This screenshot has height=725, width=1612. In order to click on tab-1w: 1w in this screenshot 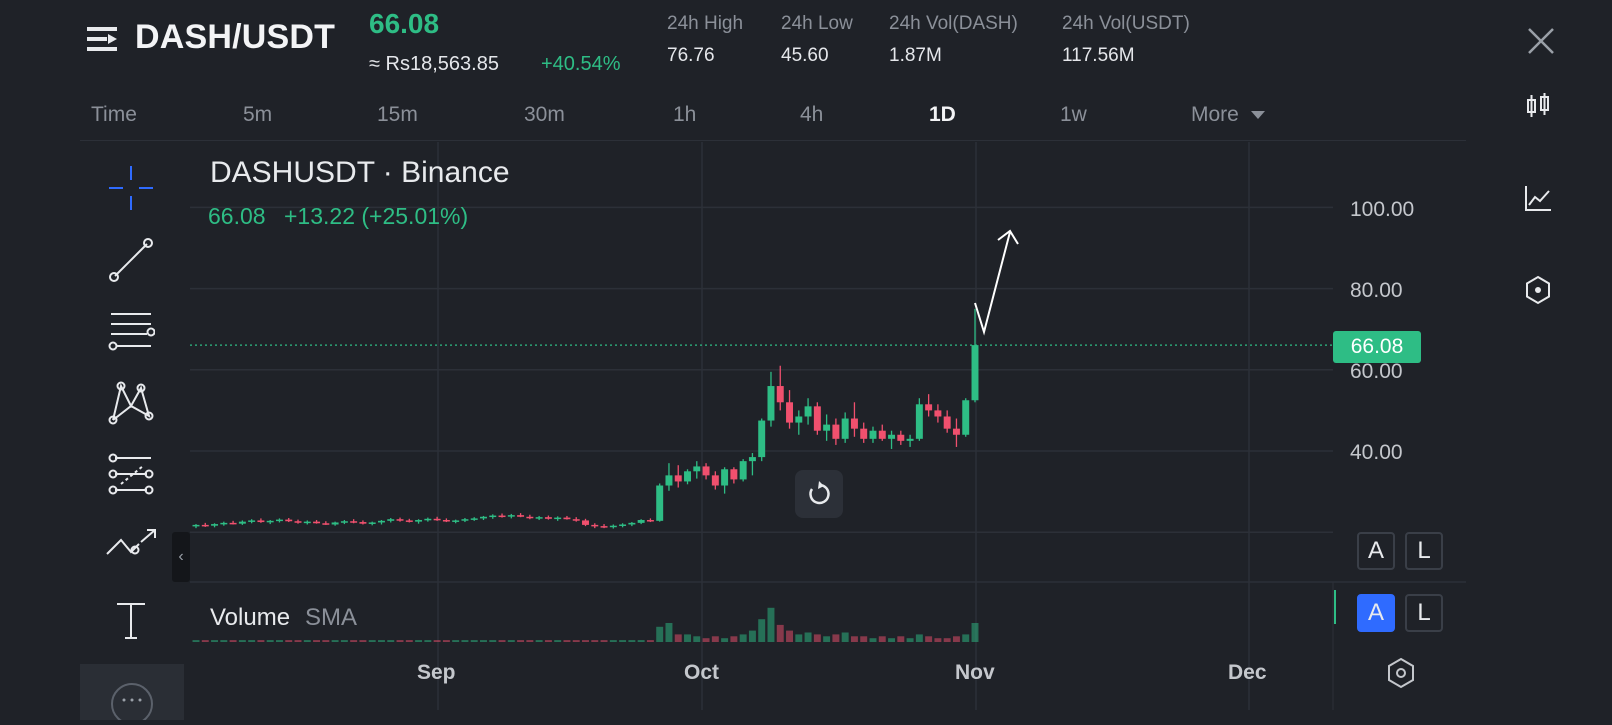, I will do `click(1073, 114)`.